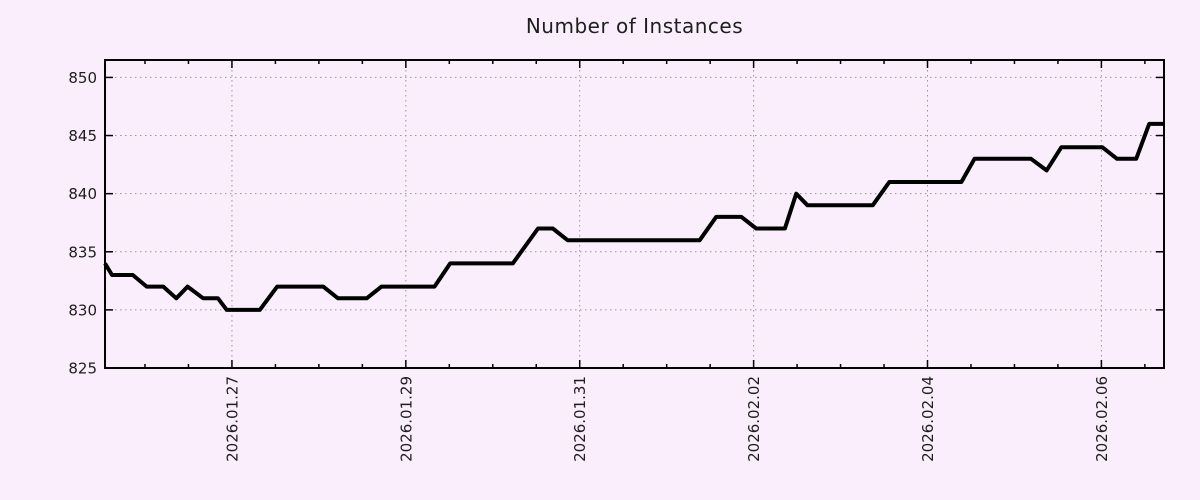 Image resolution: width=1200 pixels, height=500 pixels. Describe the element at coordinates (928, 419) in the screenshot. I see `x-tick-label: 2026.02.04` at that location.